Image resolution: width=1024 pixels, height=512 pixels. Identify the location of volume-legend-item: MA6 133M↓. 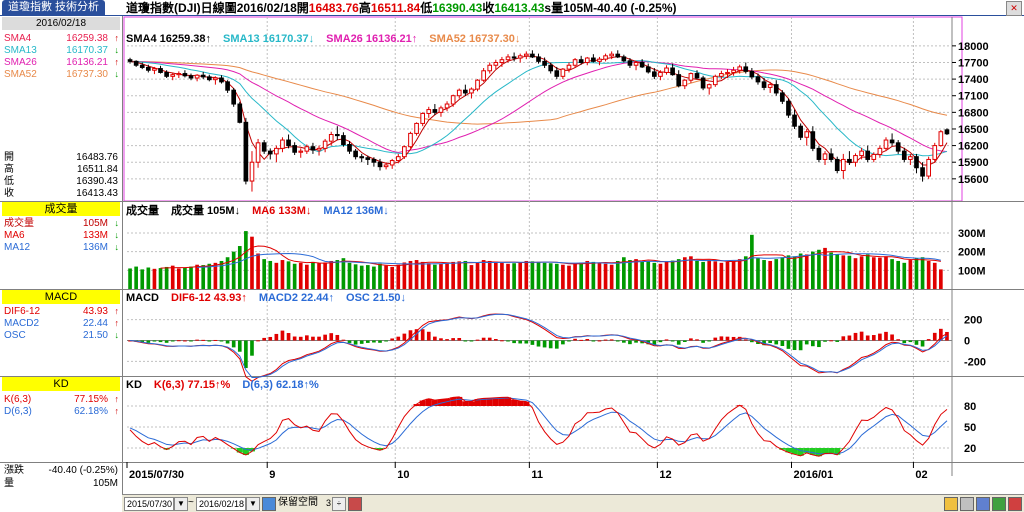
(281, 211).